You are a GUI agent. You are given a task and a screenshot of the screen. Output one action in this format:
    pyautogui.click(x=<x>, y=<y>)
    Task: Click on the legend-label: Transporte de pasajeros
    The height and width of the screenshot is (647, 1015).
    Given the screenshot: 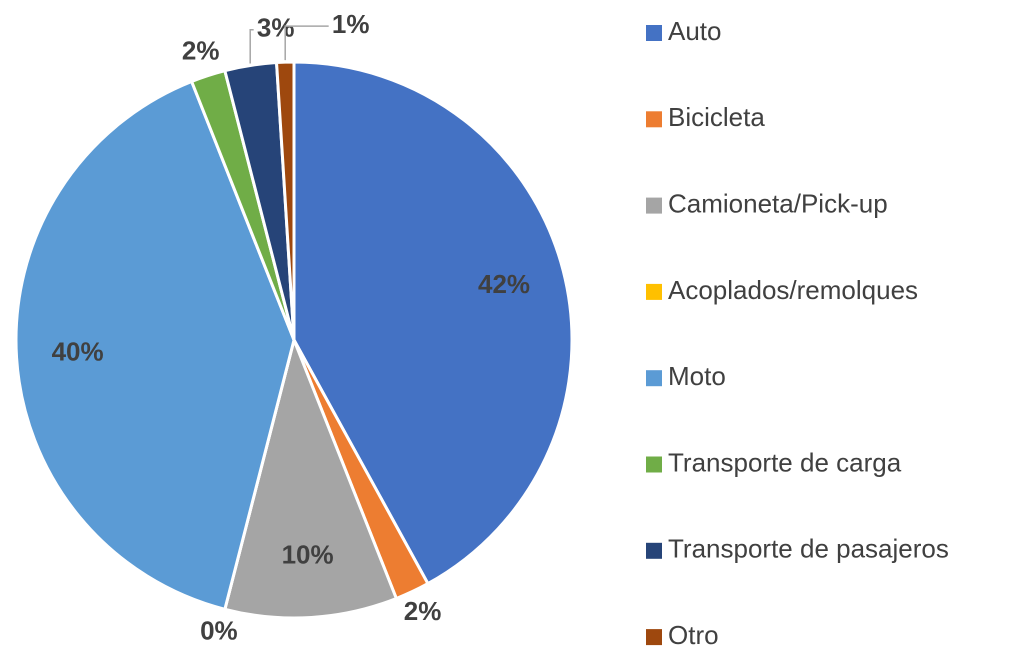 What is the action you would take?
    pyautogui.click(x=808, y=549)
    